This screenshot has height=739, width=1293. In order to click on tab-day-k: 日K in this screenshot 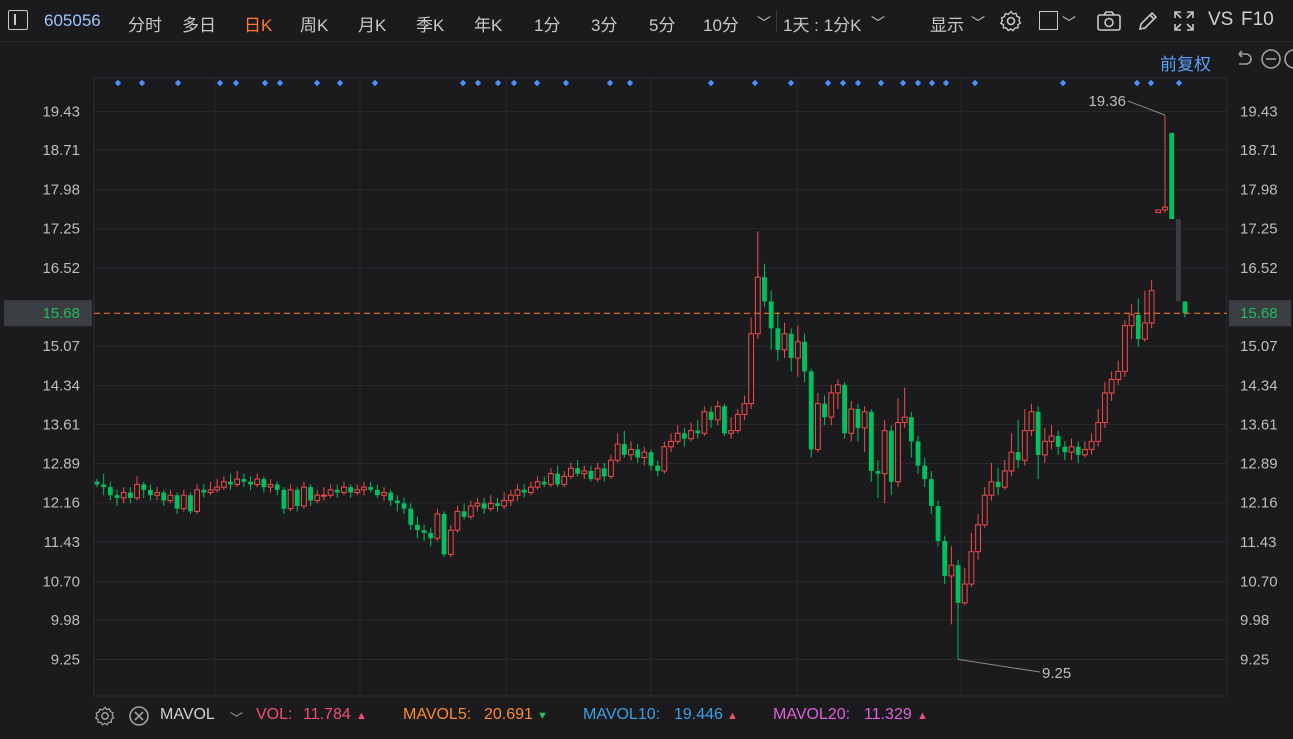, I will do `click(258, 25)`.